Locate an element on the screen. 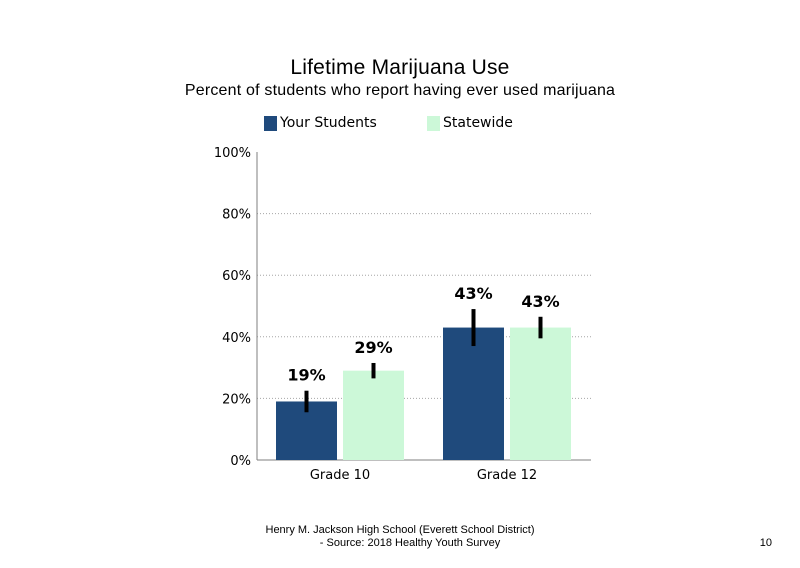  legend-swatch-your-students is located at coordinates (270, 123).